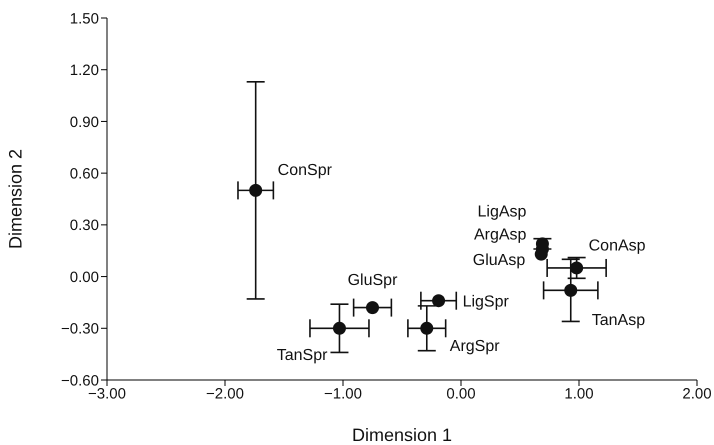 The height and width of the screenshot is (445, 714). Describe the element at coordinates (619, 320) in the screenshot. I see `annotation: TanAsp` at that location.